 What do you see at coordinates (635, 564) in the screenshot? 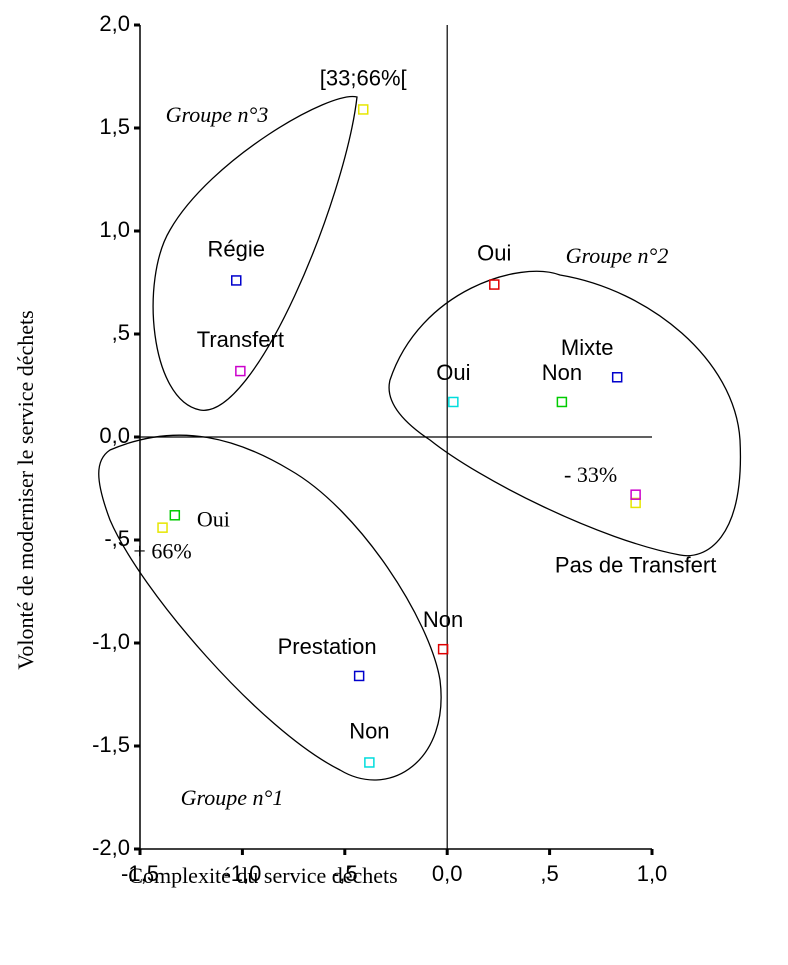
I see `point-label: Pas de Transfert` at bounding box center [635, 564].